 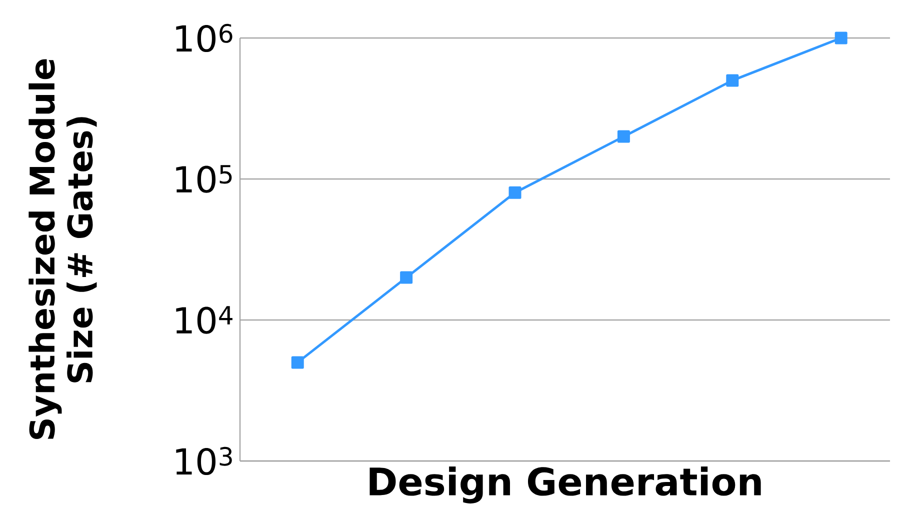 What do you see at coordinates (204, 38) in the screenshot?
I see `y-tick-label: 10$^{6}$` at bounding box center [204, 38].